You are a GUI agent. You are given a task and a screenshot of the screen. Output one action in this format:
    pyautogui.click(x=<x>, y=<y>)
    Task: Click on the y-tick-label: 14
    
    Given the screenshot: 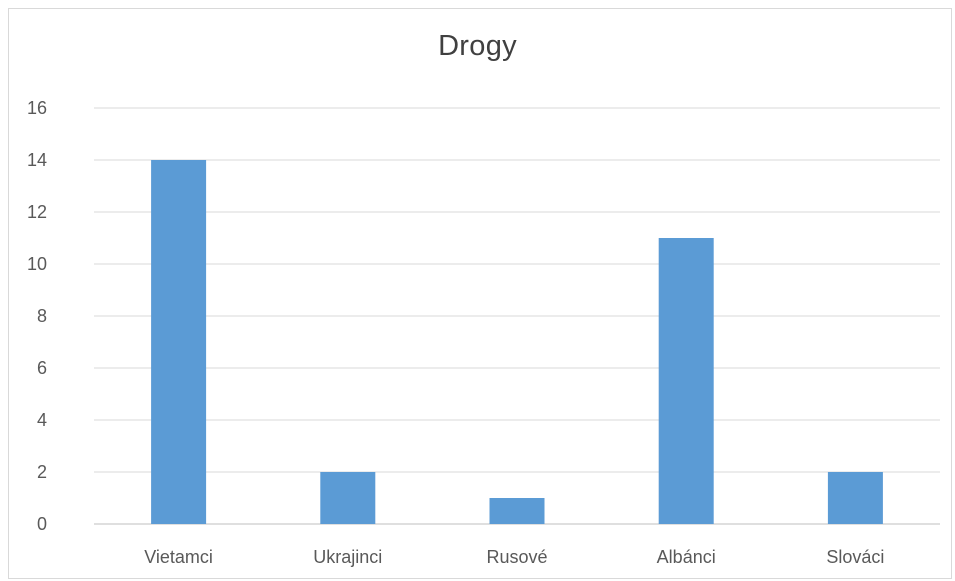 What is the action you would take?
    pyautogui.click(x=37, y=160)
    